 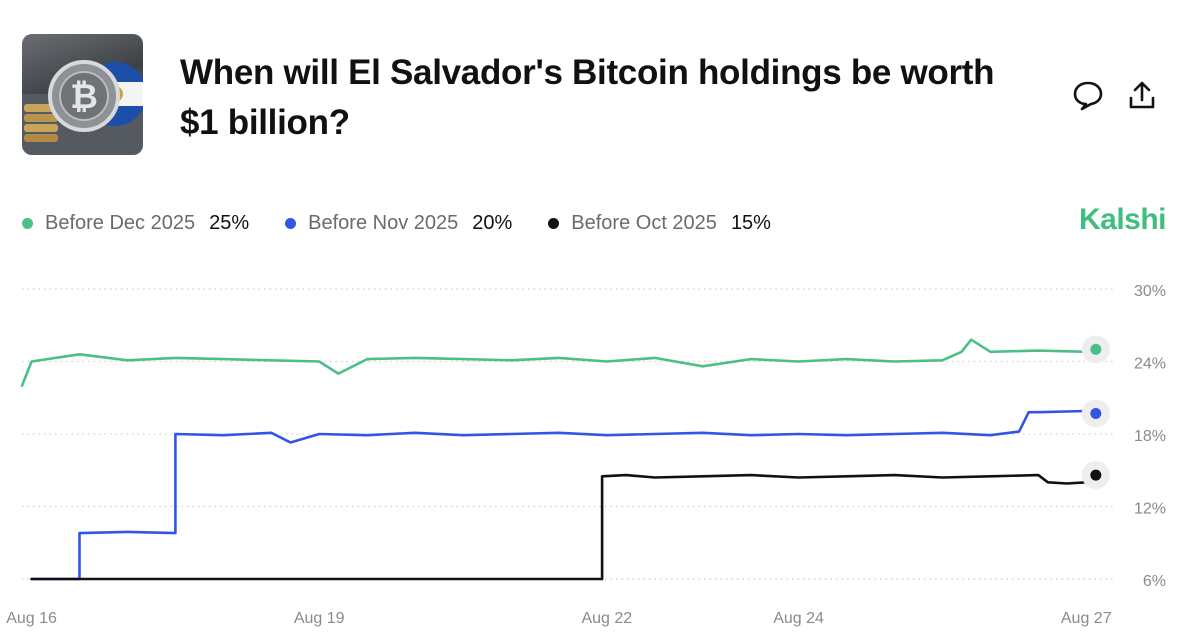 What do you see at coordinates (1122, 219) in the screenshot?
I see `brand-logo: Kalshi` at bounding box center [1122, 219].